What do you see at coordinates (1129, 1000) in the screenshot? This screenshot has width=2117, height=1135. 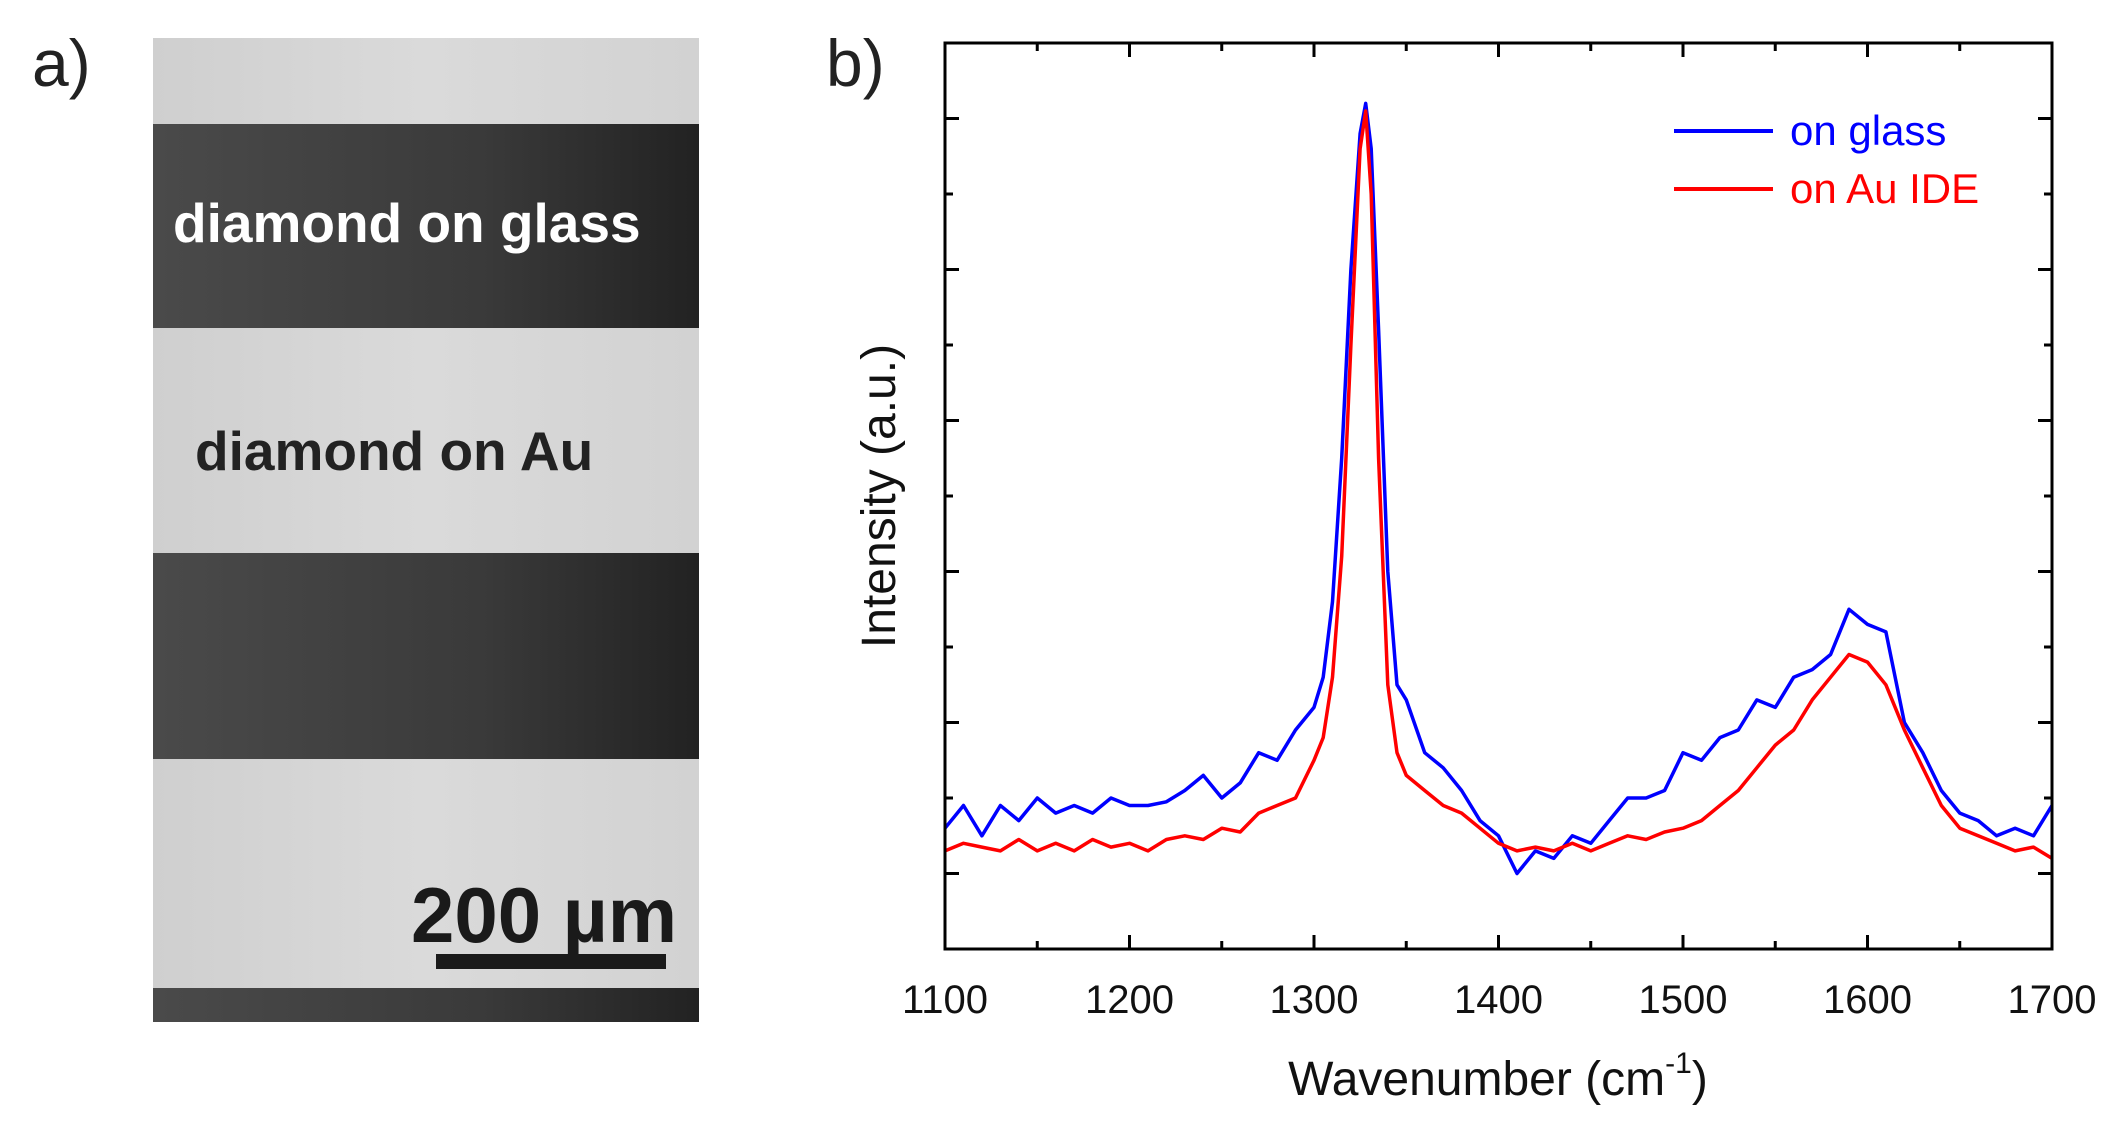 I see `x-tick-label: 1200` at bounding box center [1129, 1000].